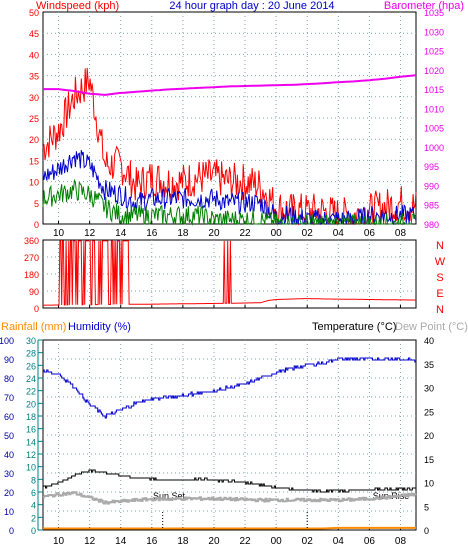  Describe the element at coordinates (424, 6) in the screenshot. I see `barometer-axis-title: Barometer (hpa)` at that location.